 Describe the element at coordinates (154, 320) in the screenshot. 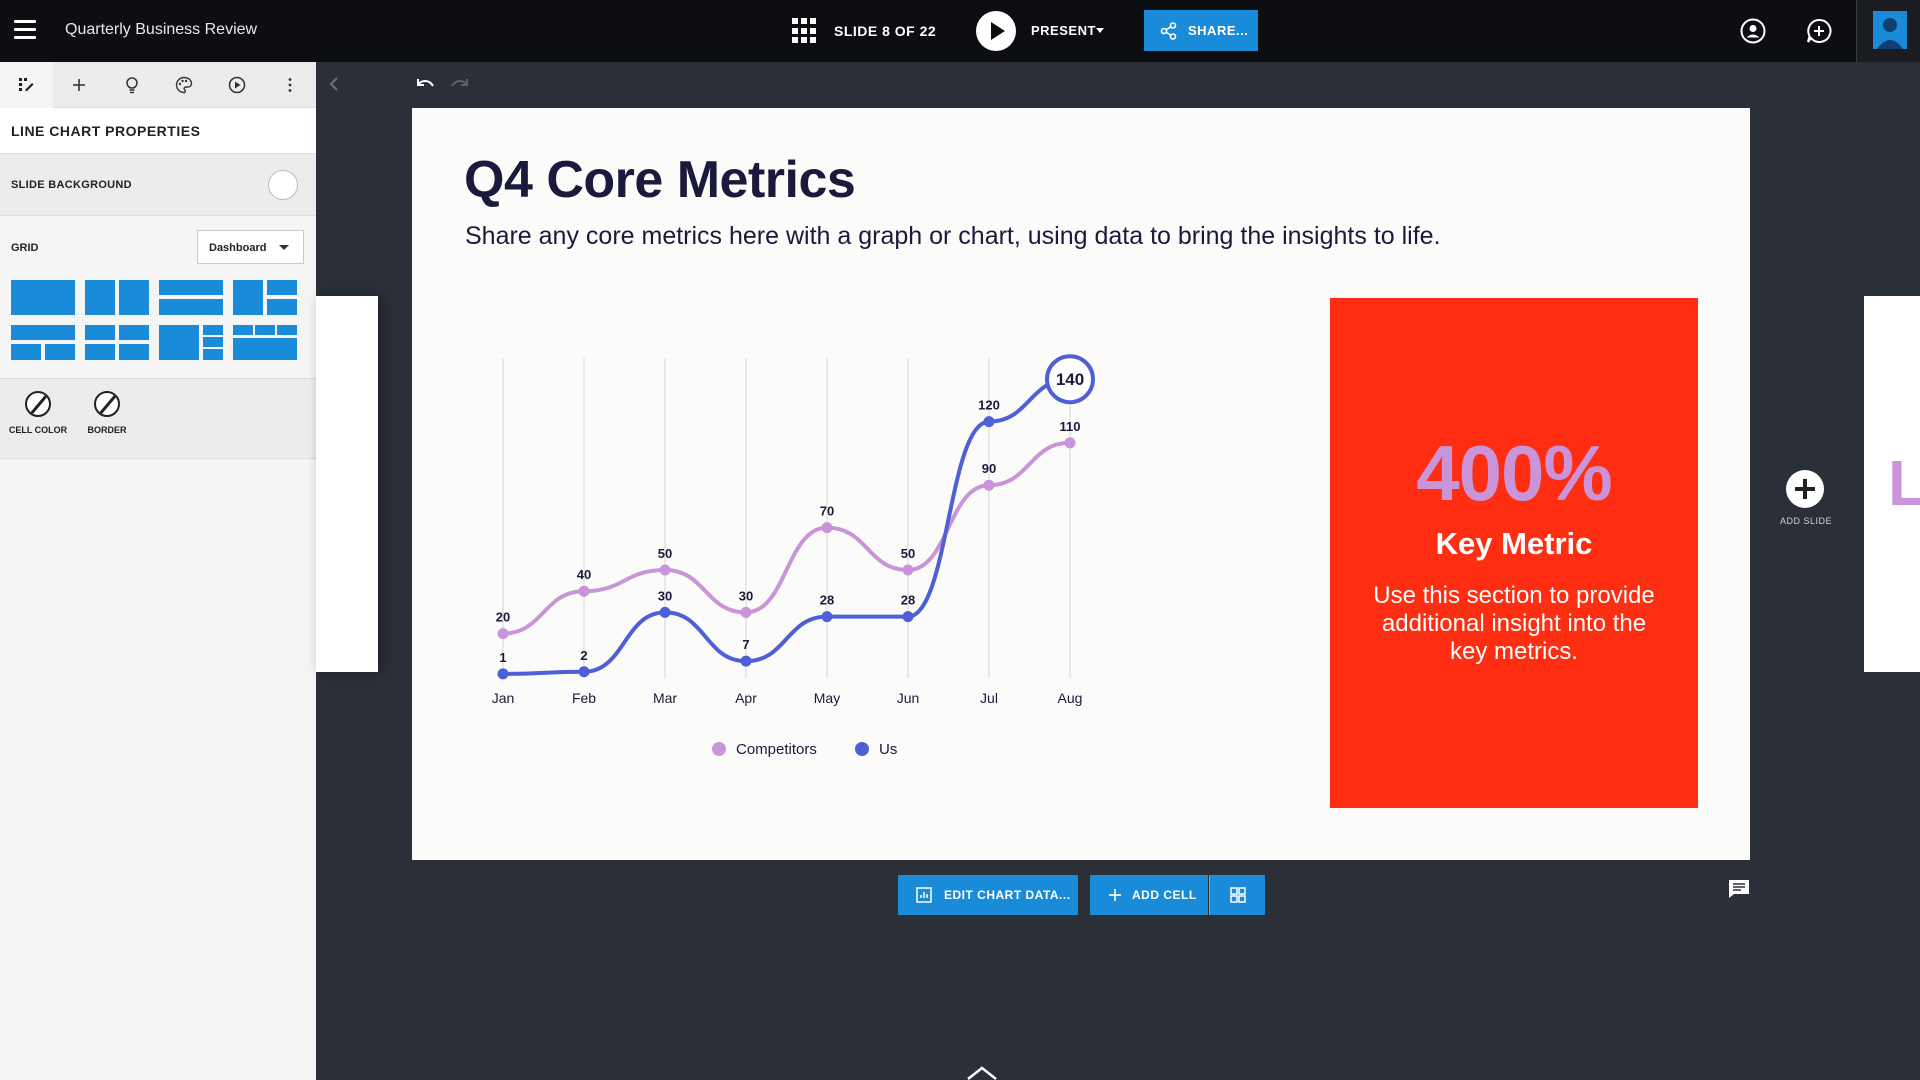

I see `grid-layout-options` at that location.